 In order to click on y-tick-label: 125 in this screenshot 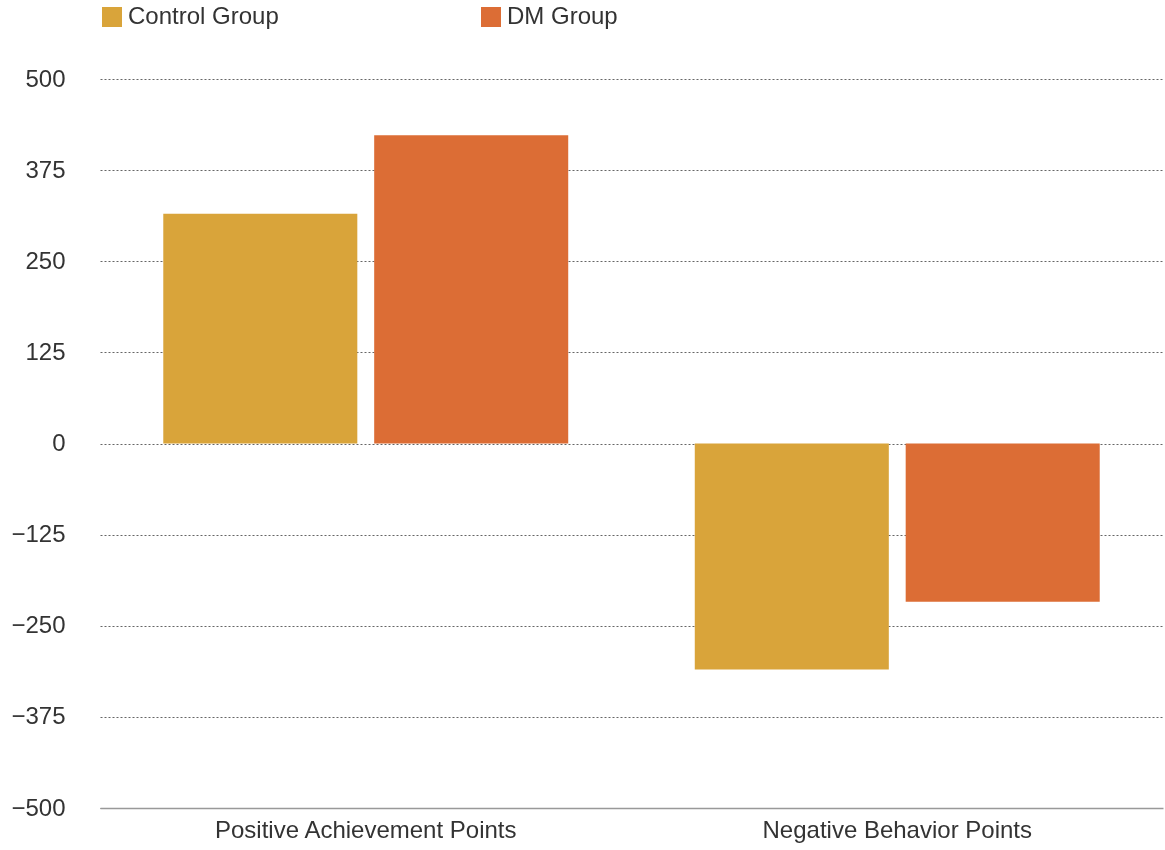, I will do `click(45, 351)`.